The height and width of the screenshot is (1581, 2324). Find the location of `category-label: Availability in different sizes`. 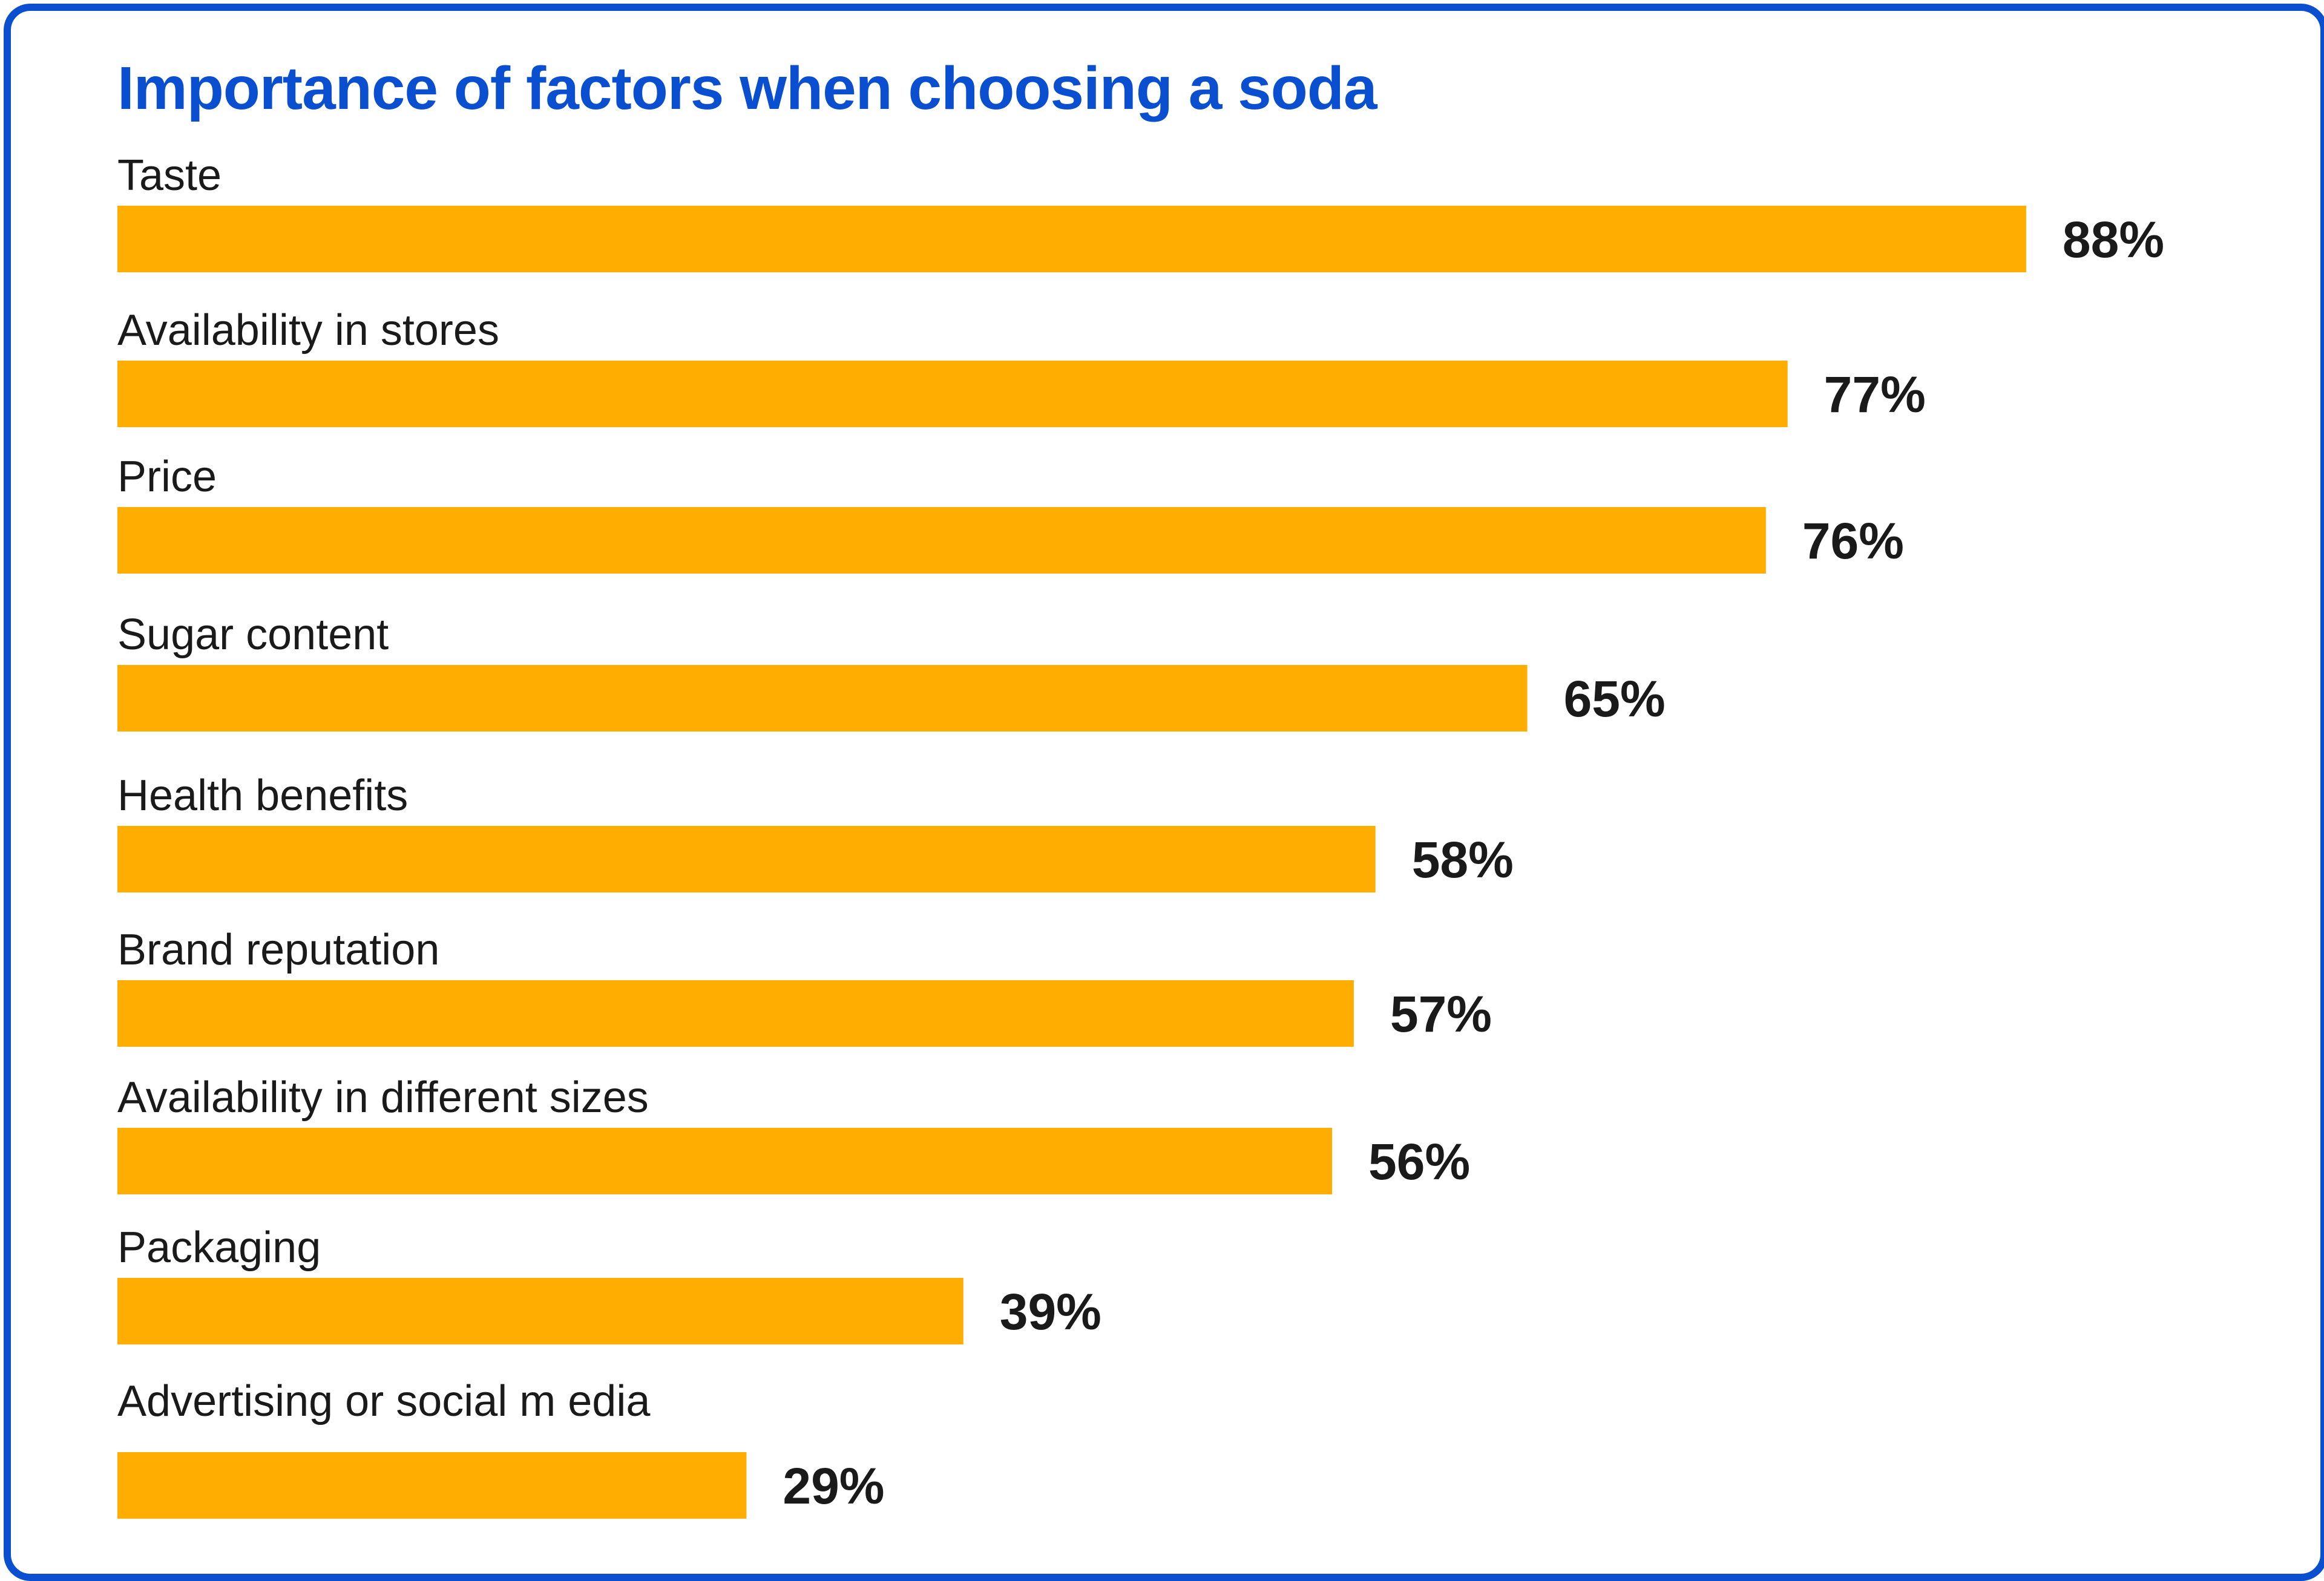

category-label: Availability in different sizes is located at coordinates (383, 1097).